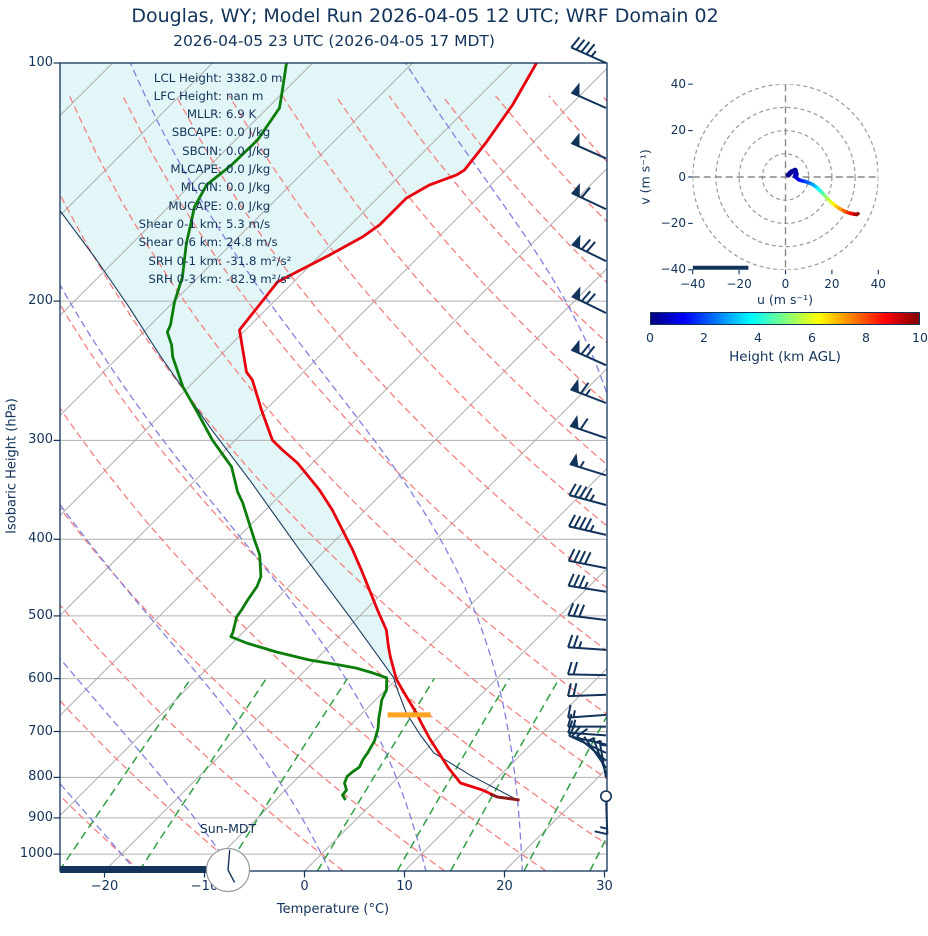 This screenshot has height=936, width=928. Describe the element at coordinates (785, 318) in the screenshot. I see `height-colorbar` at that location.